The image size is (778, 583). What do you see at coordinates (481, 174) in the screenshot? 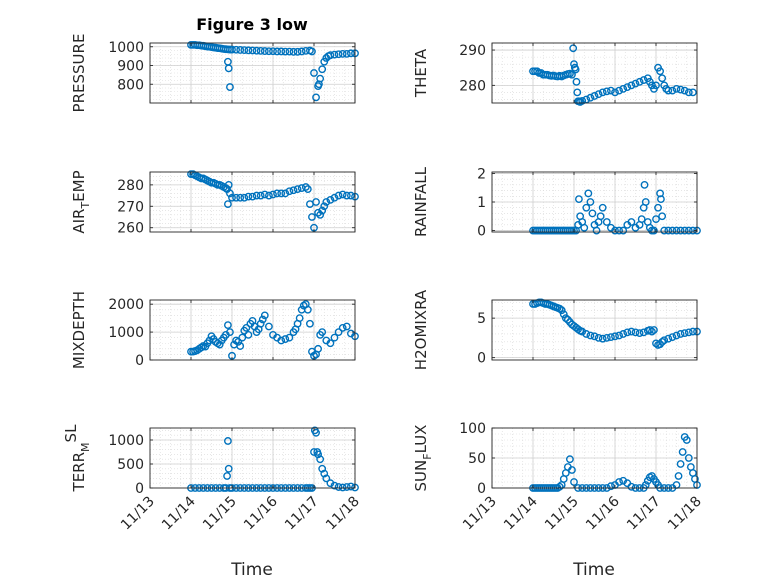
I see `y-tick-label: 2` at bounding box center [481, 174].